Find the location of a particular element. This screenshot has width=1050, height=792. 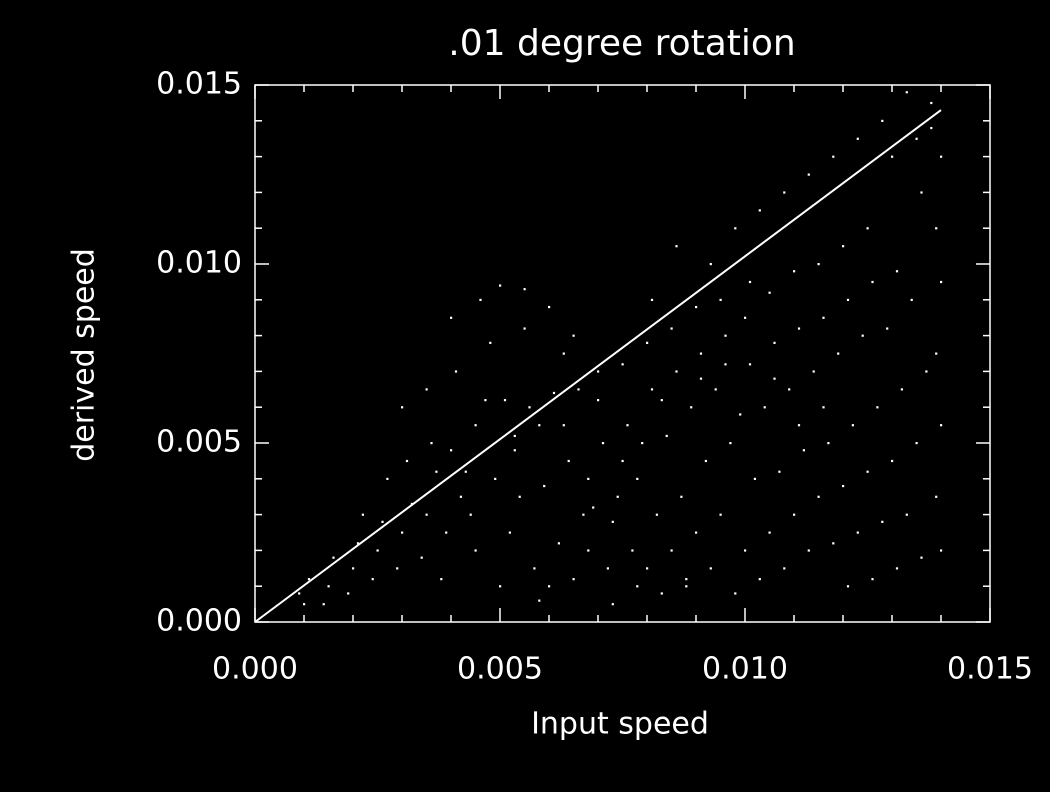

y-tick-label: 0.015 is located at coordinates (199, 84).